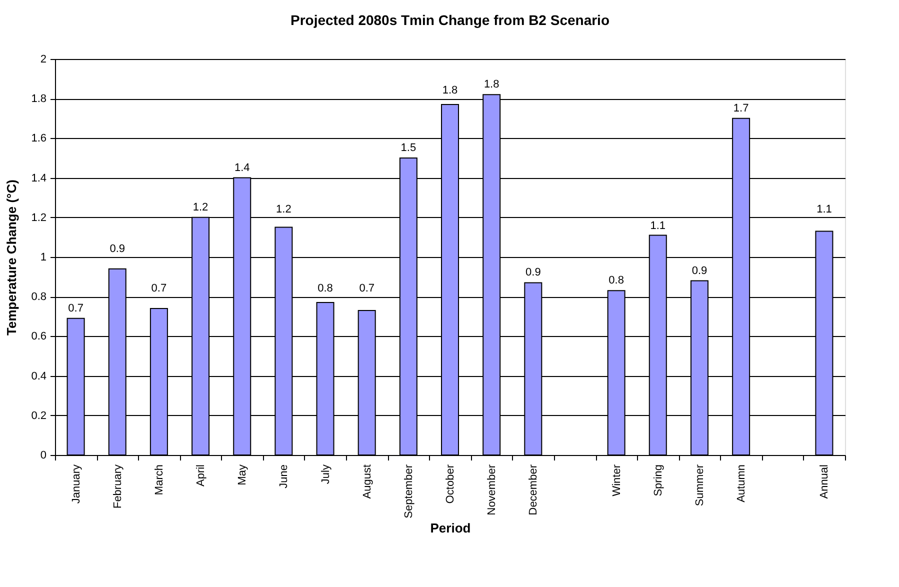 The width and height of the screenshot is (899, 587). I want to click on data-label: 1.5, so click(408, 148).